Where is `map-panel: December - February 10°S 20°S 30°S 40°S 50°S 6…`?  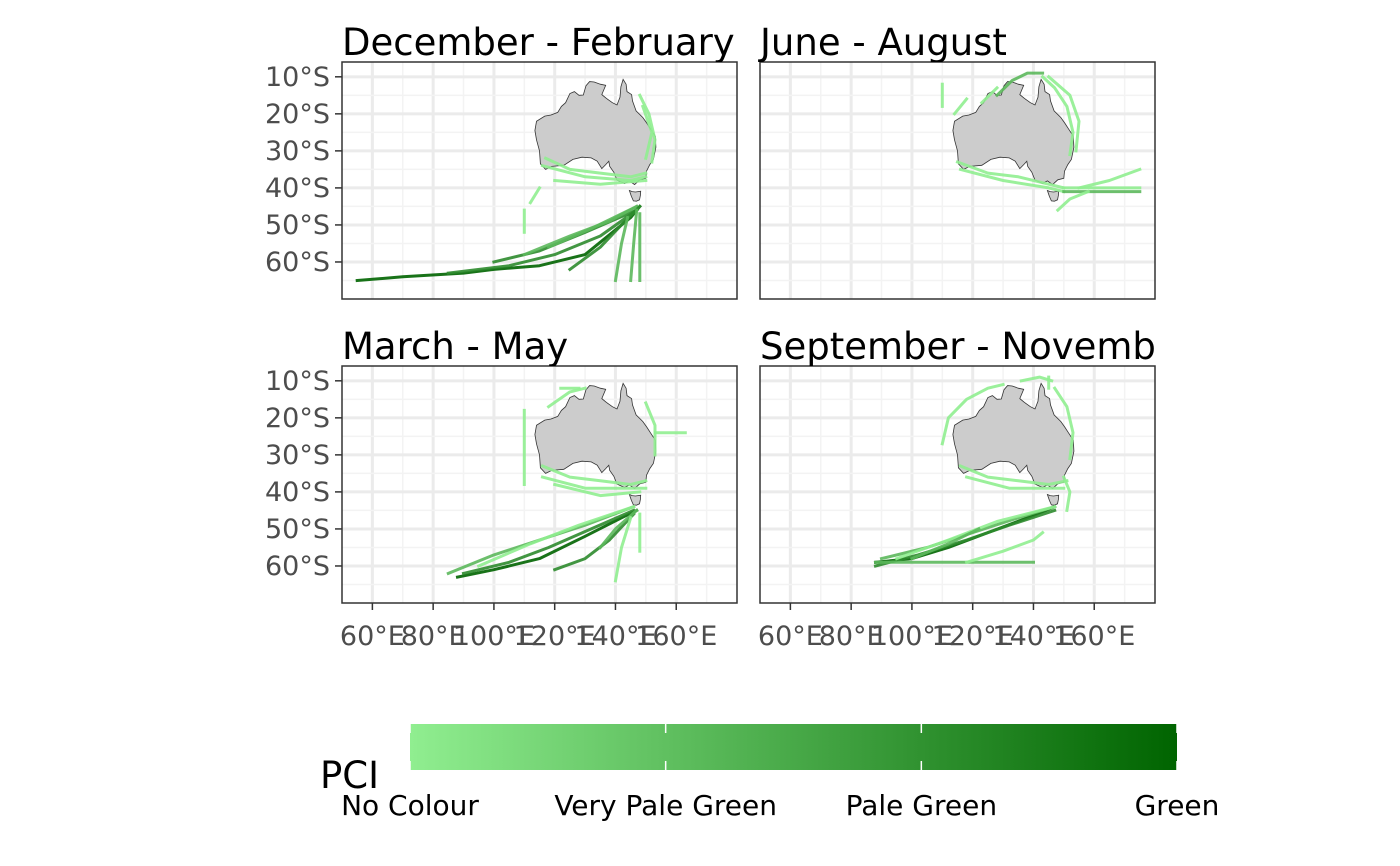
map-panel: December - February 10°S 20°S 30°S 40°S 50°S 6… is located at coordinates (501, 160).